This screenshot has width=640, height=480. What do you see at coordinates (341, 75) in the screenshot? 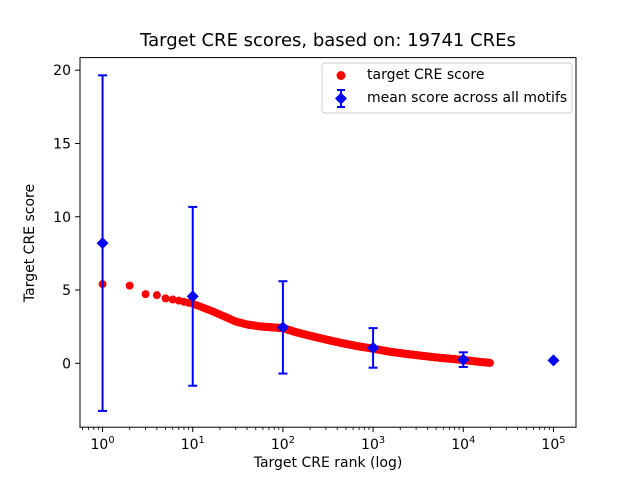
I see `legend-marker-target-score` at bounding box center [341, 75].